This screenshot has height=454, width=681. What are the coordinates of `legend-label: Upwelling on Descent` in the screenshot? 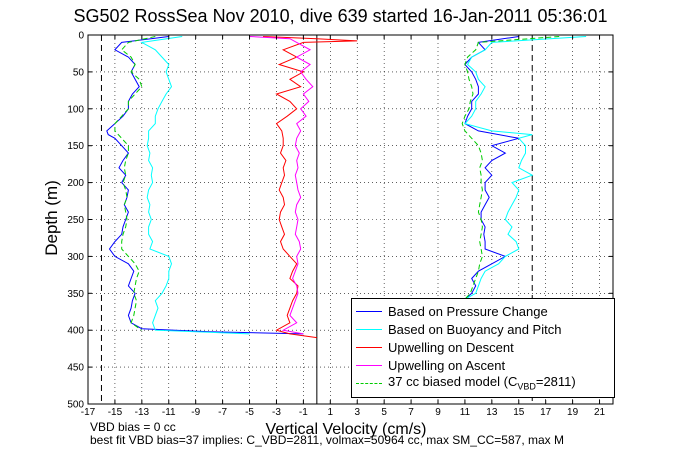 It's located at (451, 347).